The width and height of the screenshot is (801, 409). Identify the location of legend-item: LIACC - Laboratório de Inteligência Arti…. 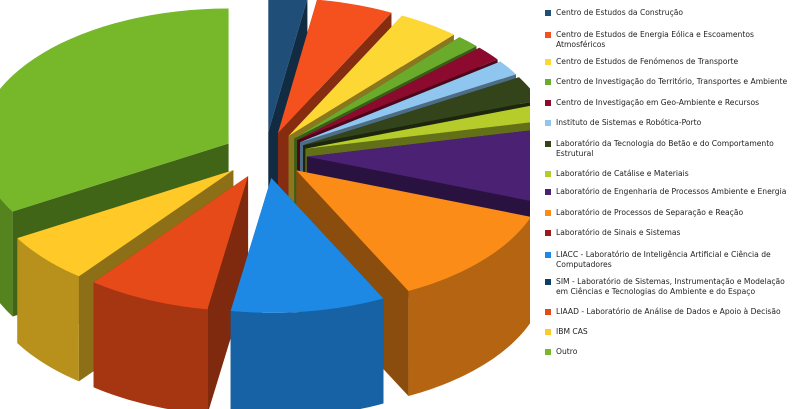
(672, 259).